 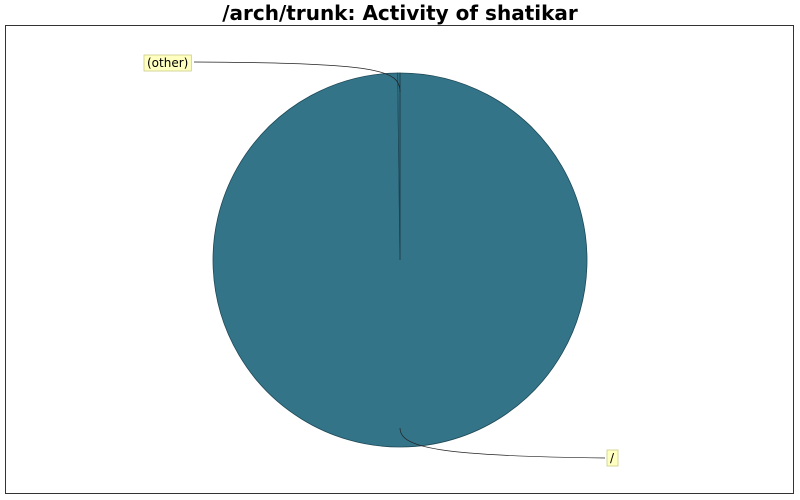 What do you see at coordinates (400, 13) in the screenshot?
I see `chart-title: /arch/trunk: Activity of shatikar` at bounding box center [400, 13].